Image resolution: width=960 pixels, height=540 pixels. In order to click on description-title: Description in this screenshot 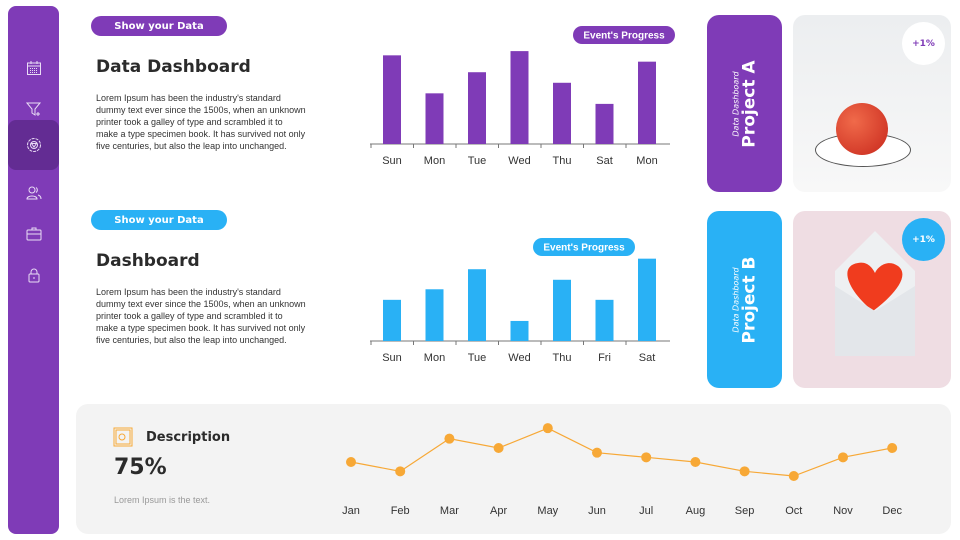, I will do `click(188, 437)`.